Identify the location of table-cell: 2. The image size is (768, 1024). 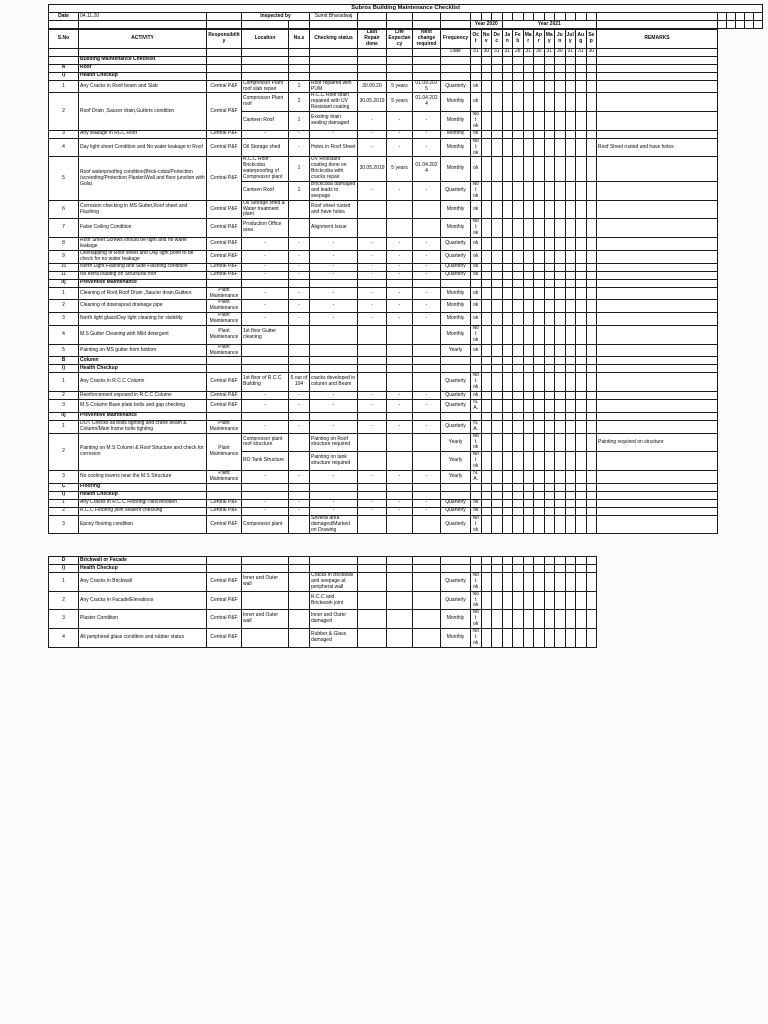
(63, 111).